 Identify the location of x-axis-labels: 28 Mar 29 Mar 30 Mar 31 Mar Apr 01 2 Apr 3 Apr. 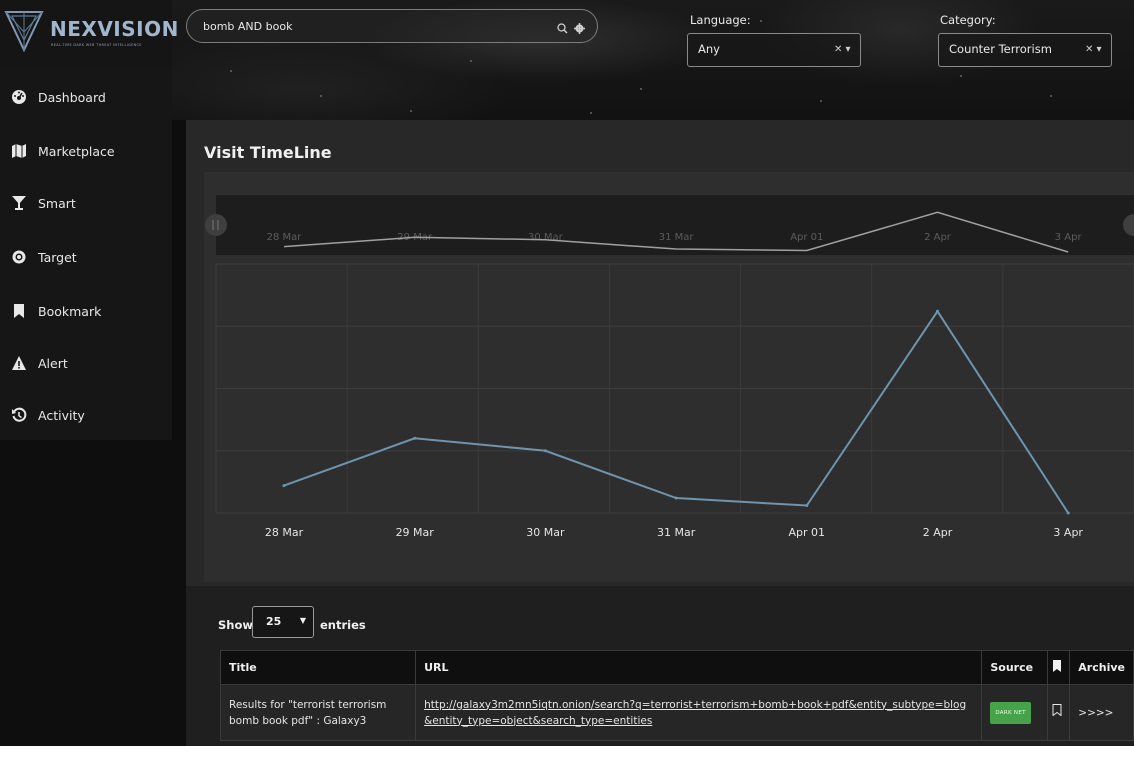
(674, 532).